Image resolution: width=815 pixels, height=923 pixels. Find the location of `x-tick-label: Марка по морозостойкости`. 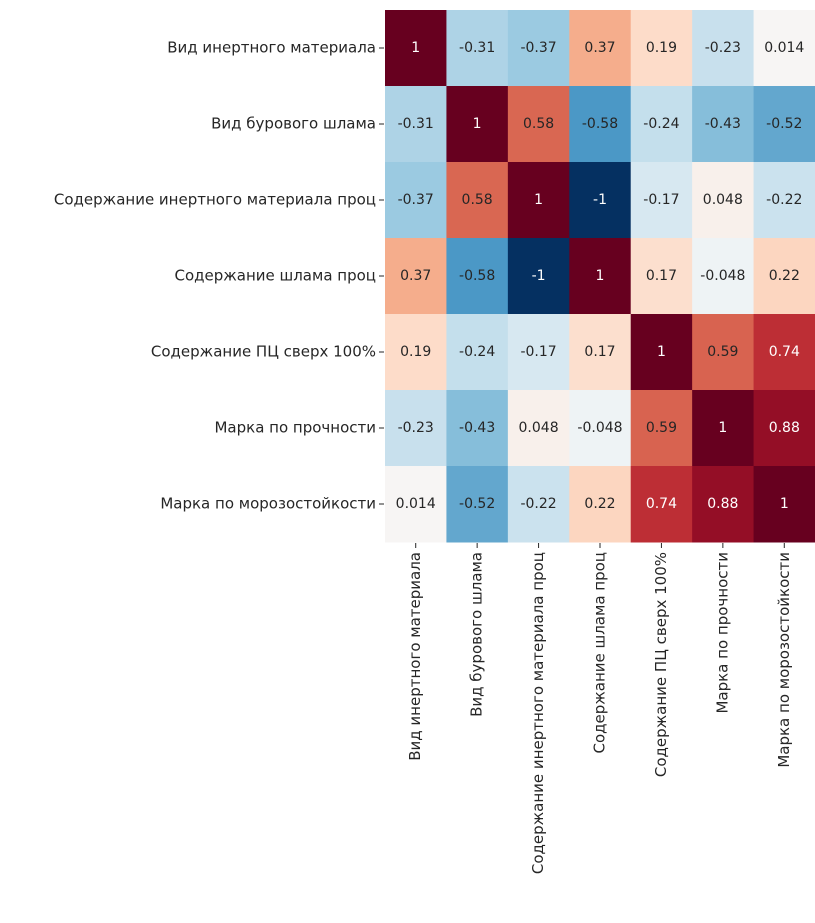

x-tick-label: Марка по морозостойкости is located at coordinates (784, 660).